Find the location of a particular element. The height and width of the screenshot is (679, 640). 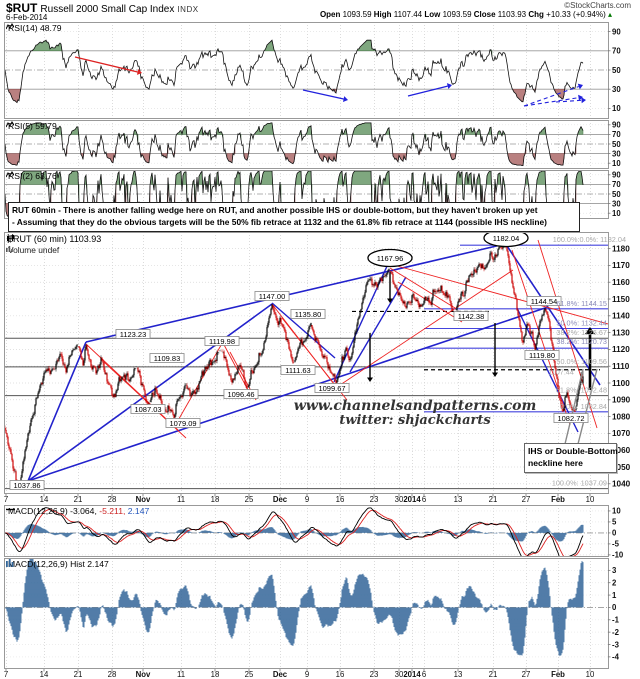

price-label: 1099.67 is located at coordinates (331, 388).